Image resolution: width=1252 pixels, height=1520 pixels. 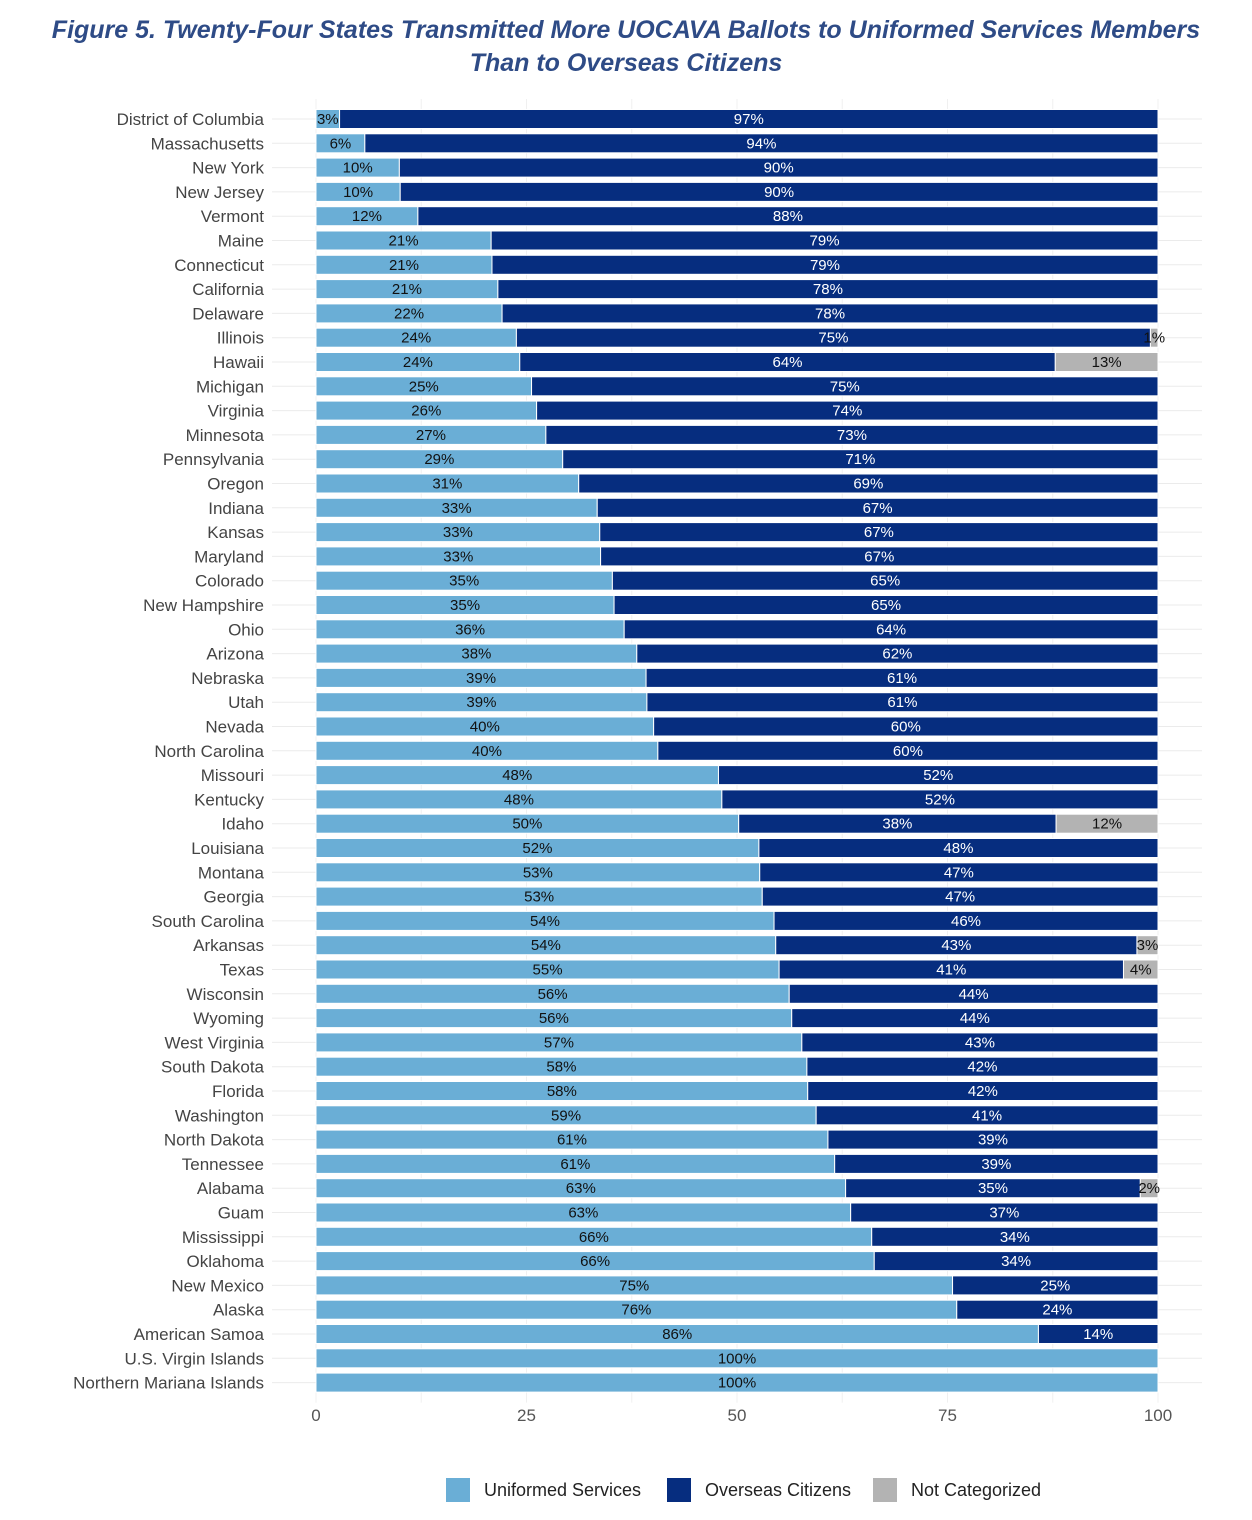 I want to click on data-label-overseas-citizens: 34%, so click(x=1016, y=1261).